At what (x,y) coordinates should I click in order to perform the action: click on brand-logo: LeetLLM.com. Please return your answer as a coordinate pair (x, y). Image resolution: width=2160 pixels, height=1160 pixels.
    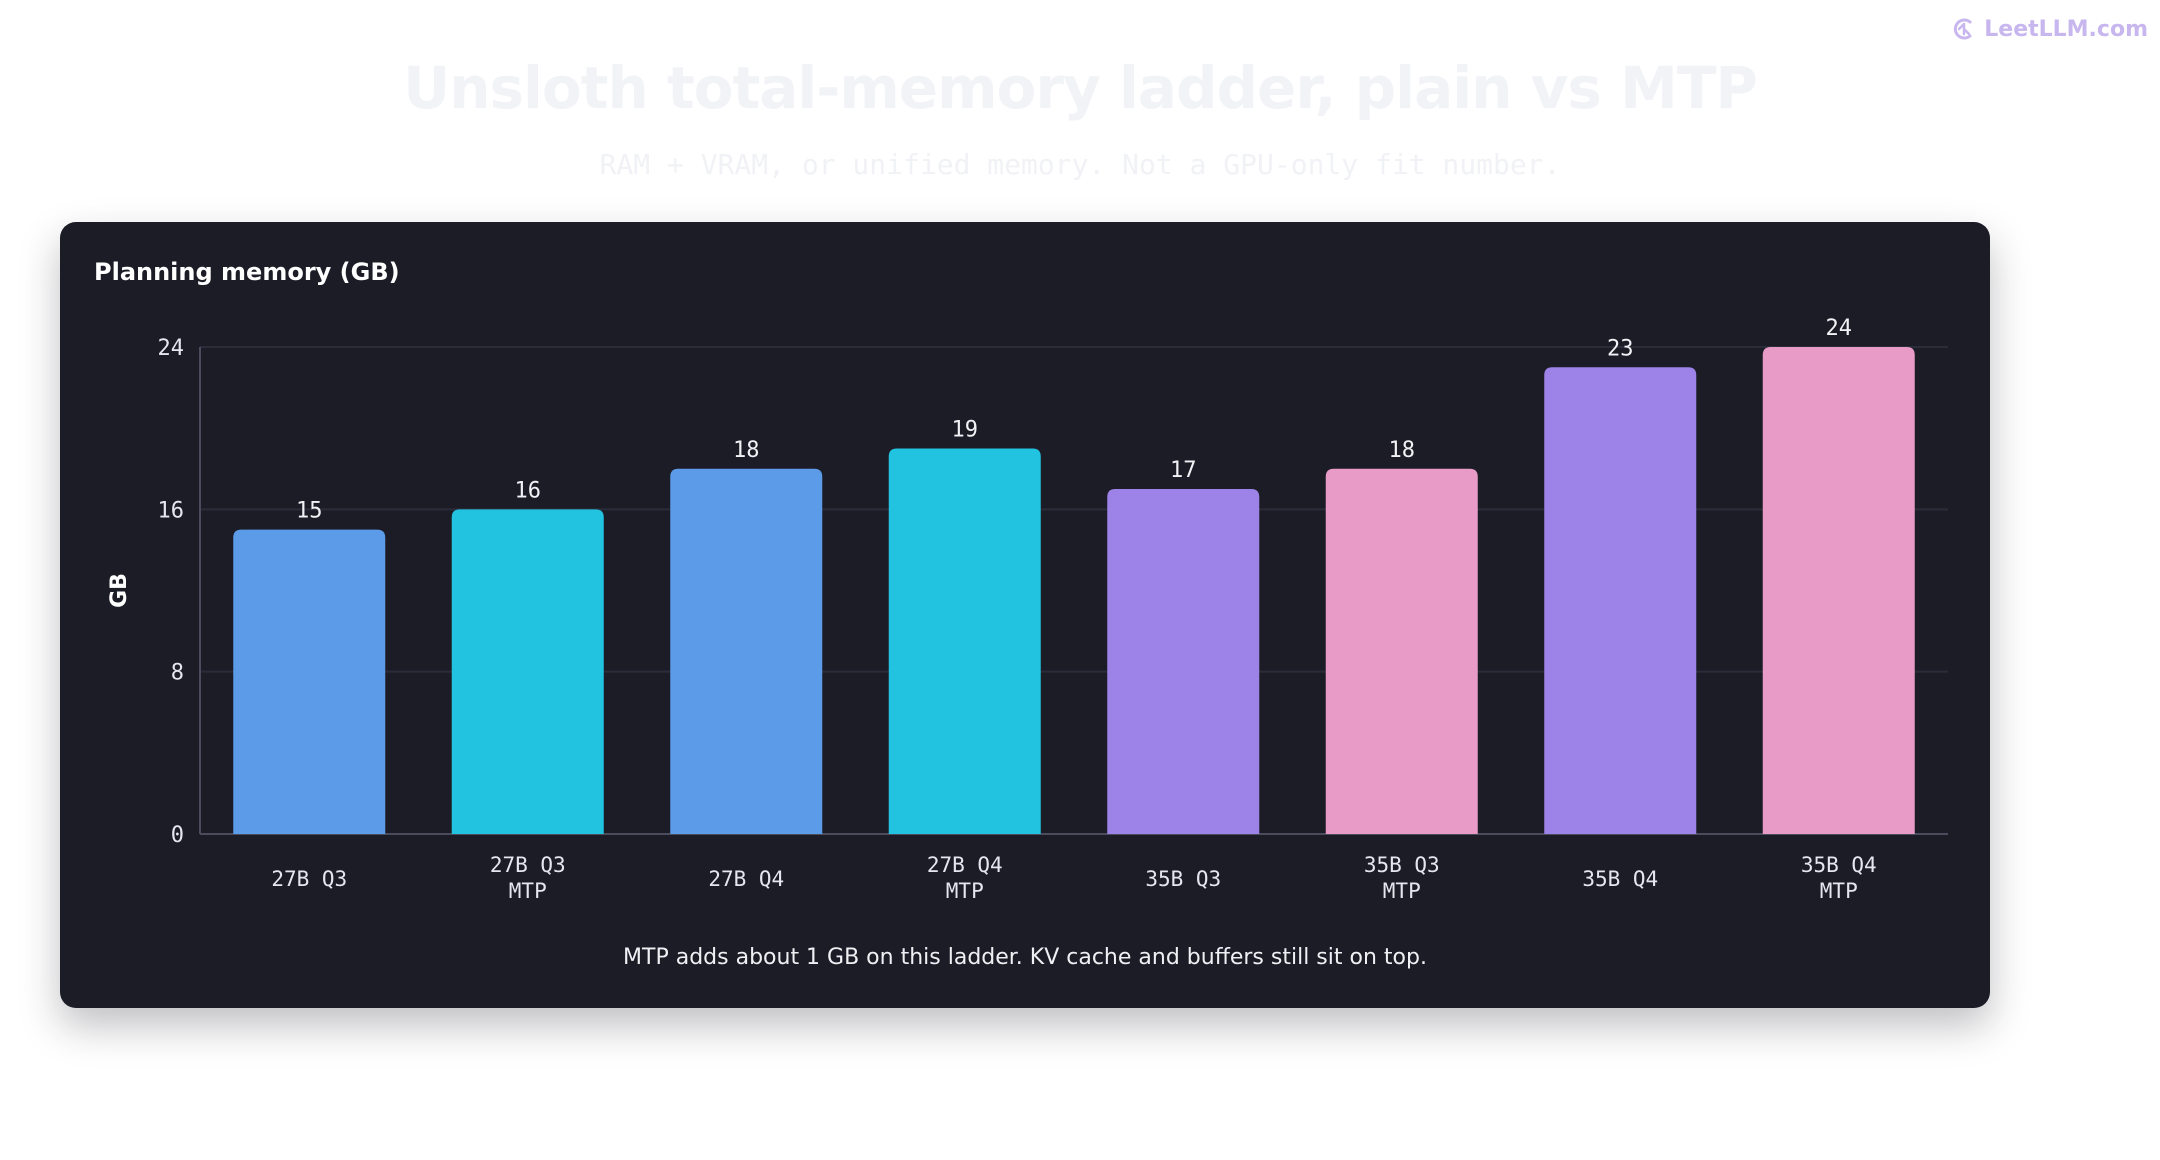
    Looking at the image, I should click on (2049, 29).